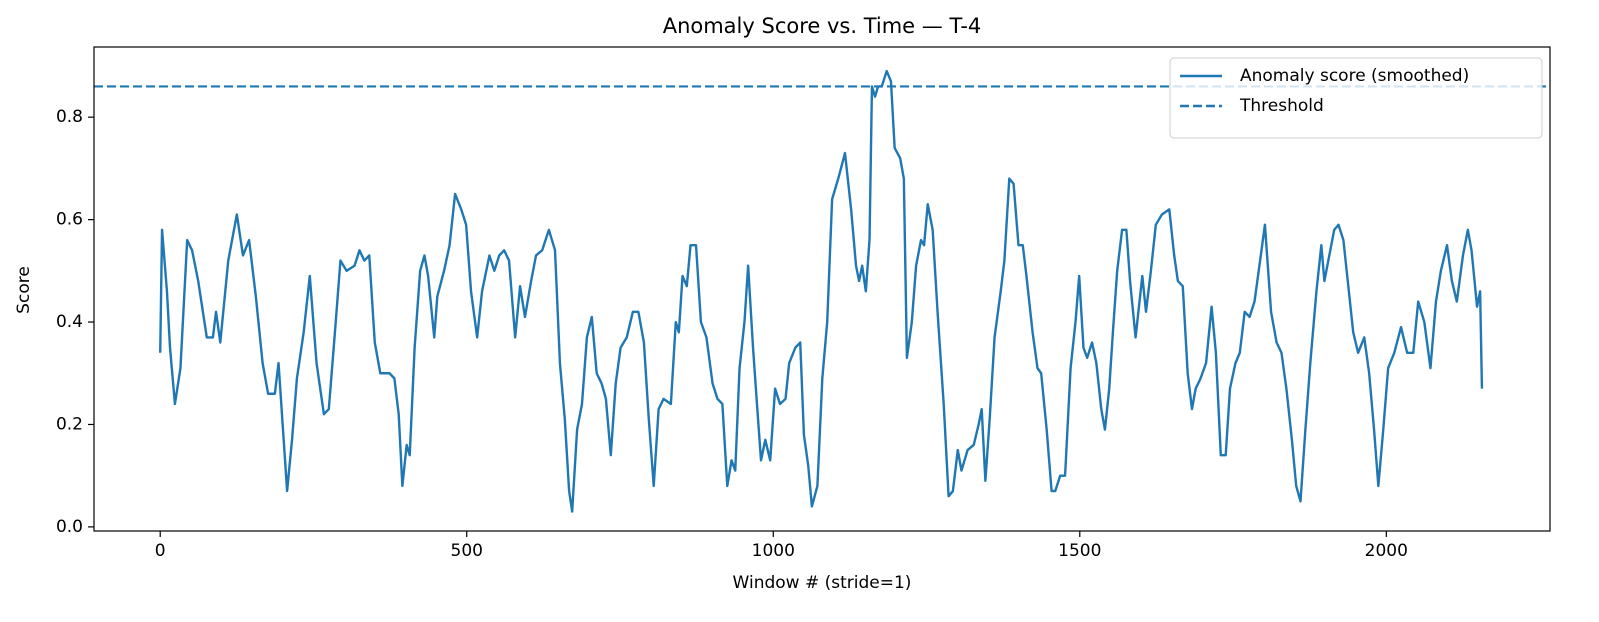  I want to click on x-tick-label: 1000, so click(773, 551).